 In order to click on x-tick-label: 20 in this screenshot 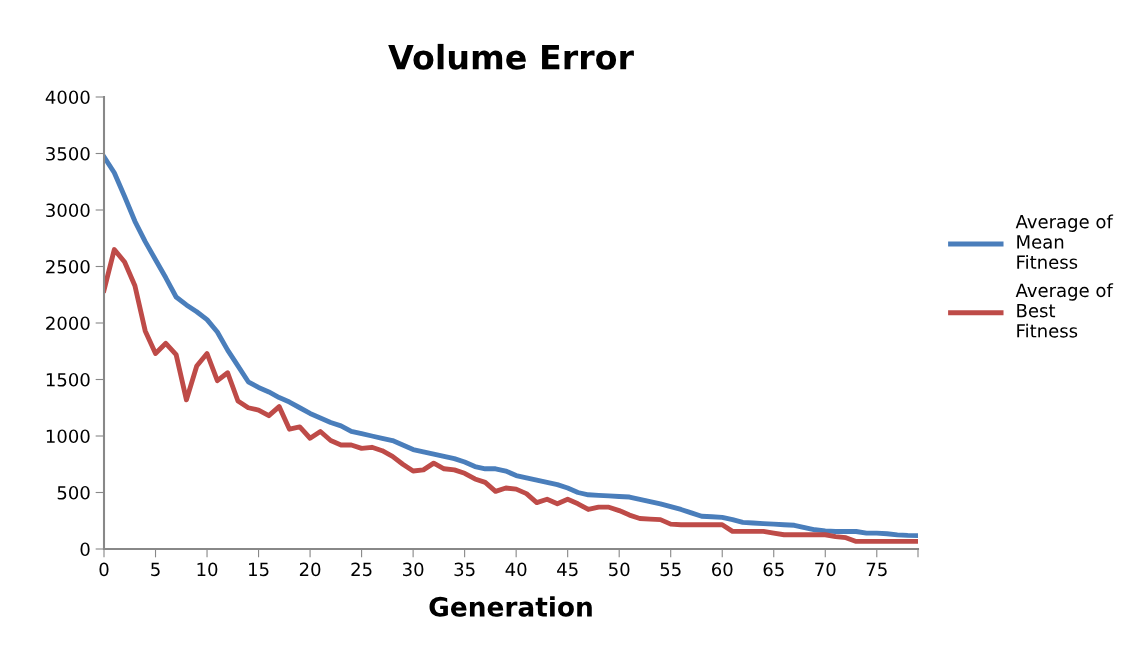, I will do `click(310, 569)`.